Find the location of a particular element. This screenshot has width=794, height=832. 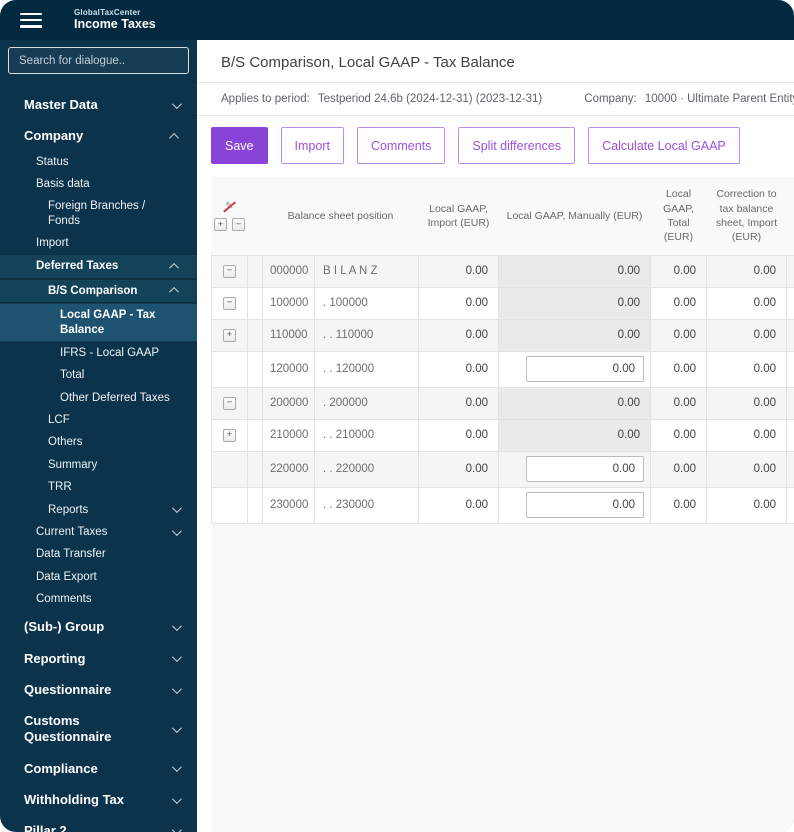

collapse-row-button-200000: − is located at coordinates (229, 403).